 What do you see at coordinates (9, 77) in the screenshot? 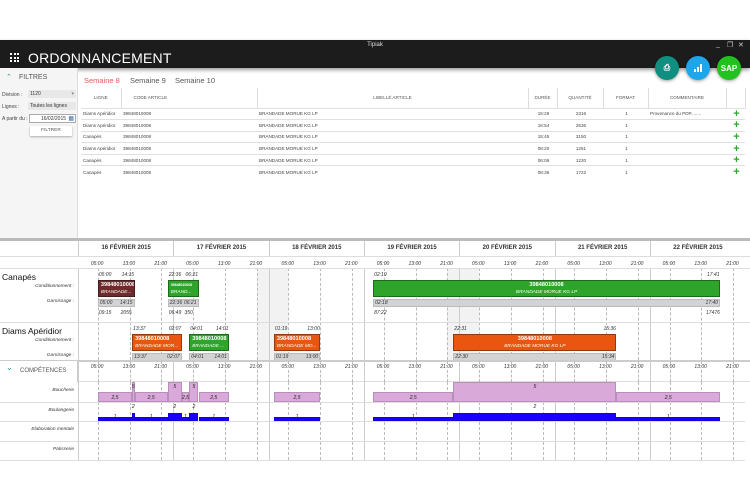
I see `collapse-filters-icon: ⌃` at bounding box center [9, 77].